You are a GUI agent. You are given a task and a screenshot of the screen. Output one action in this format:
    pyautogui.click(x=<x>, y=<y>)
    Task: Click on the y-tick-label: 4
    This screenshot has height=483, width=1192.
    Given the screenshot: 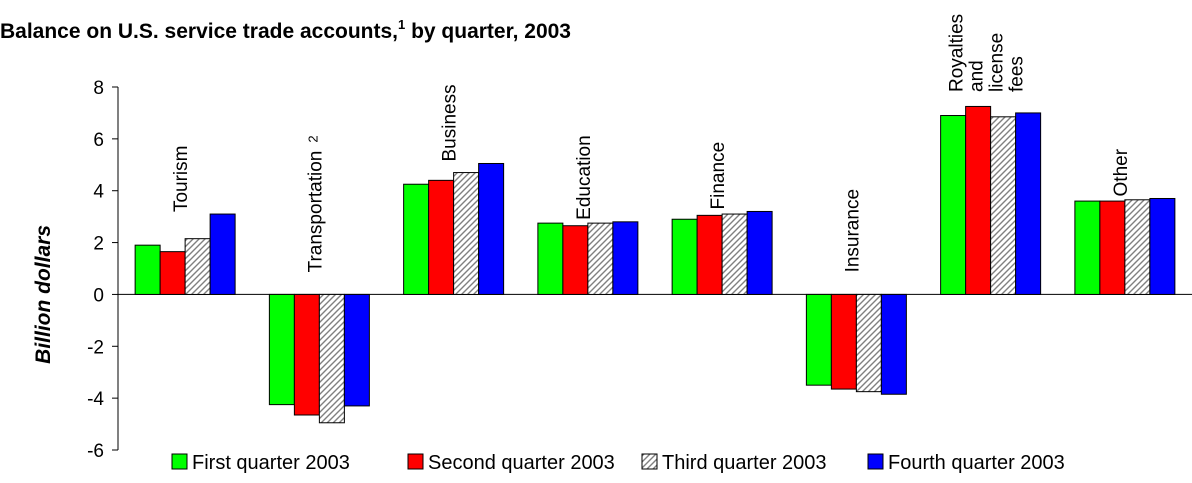 What is the action you would take?
    pyautogui.click(x=98, y=192)
    